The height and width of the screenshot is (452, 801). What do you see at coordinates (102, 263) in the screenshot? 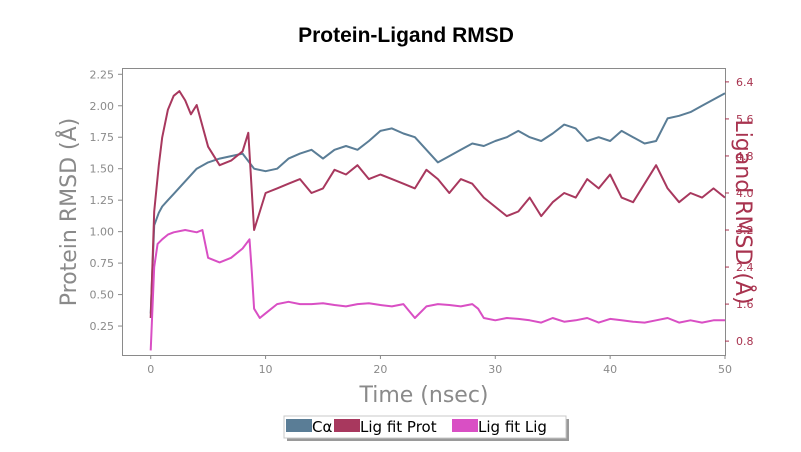
I see `y-tick-label-2: 0.75` at bounding box center [102, 263].